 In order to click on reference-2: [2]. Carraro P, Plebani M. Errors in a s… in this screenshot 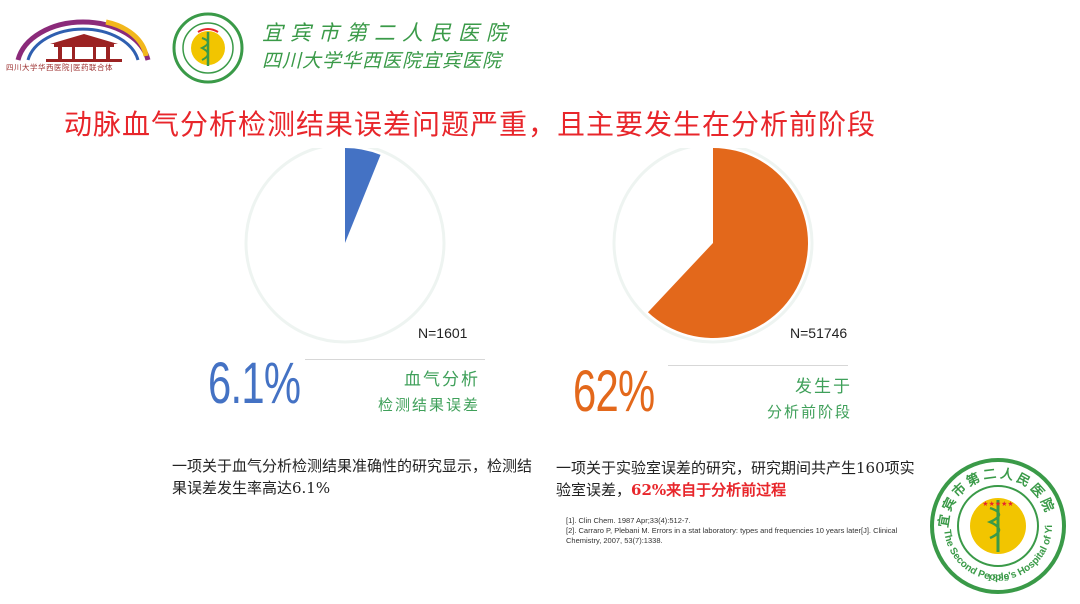, I will do `click(732, 535)`.